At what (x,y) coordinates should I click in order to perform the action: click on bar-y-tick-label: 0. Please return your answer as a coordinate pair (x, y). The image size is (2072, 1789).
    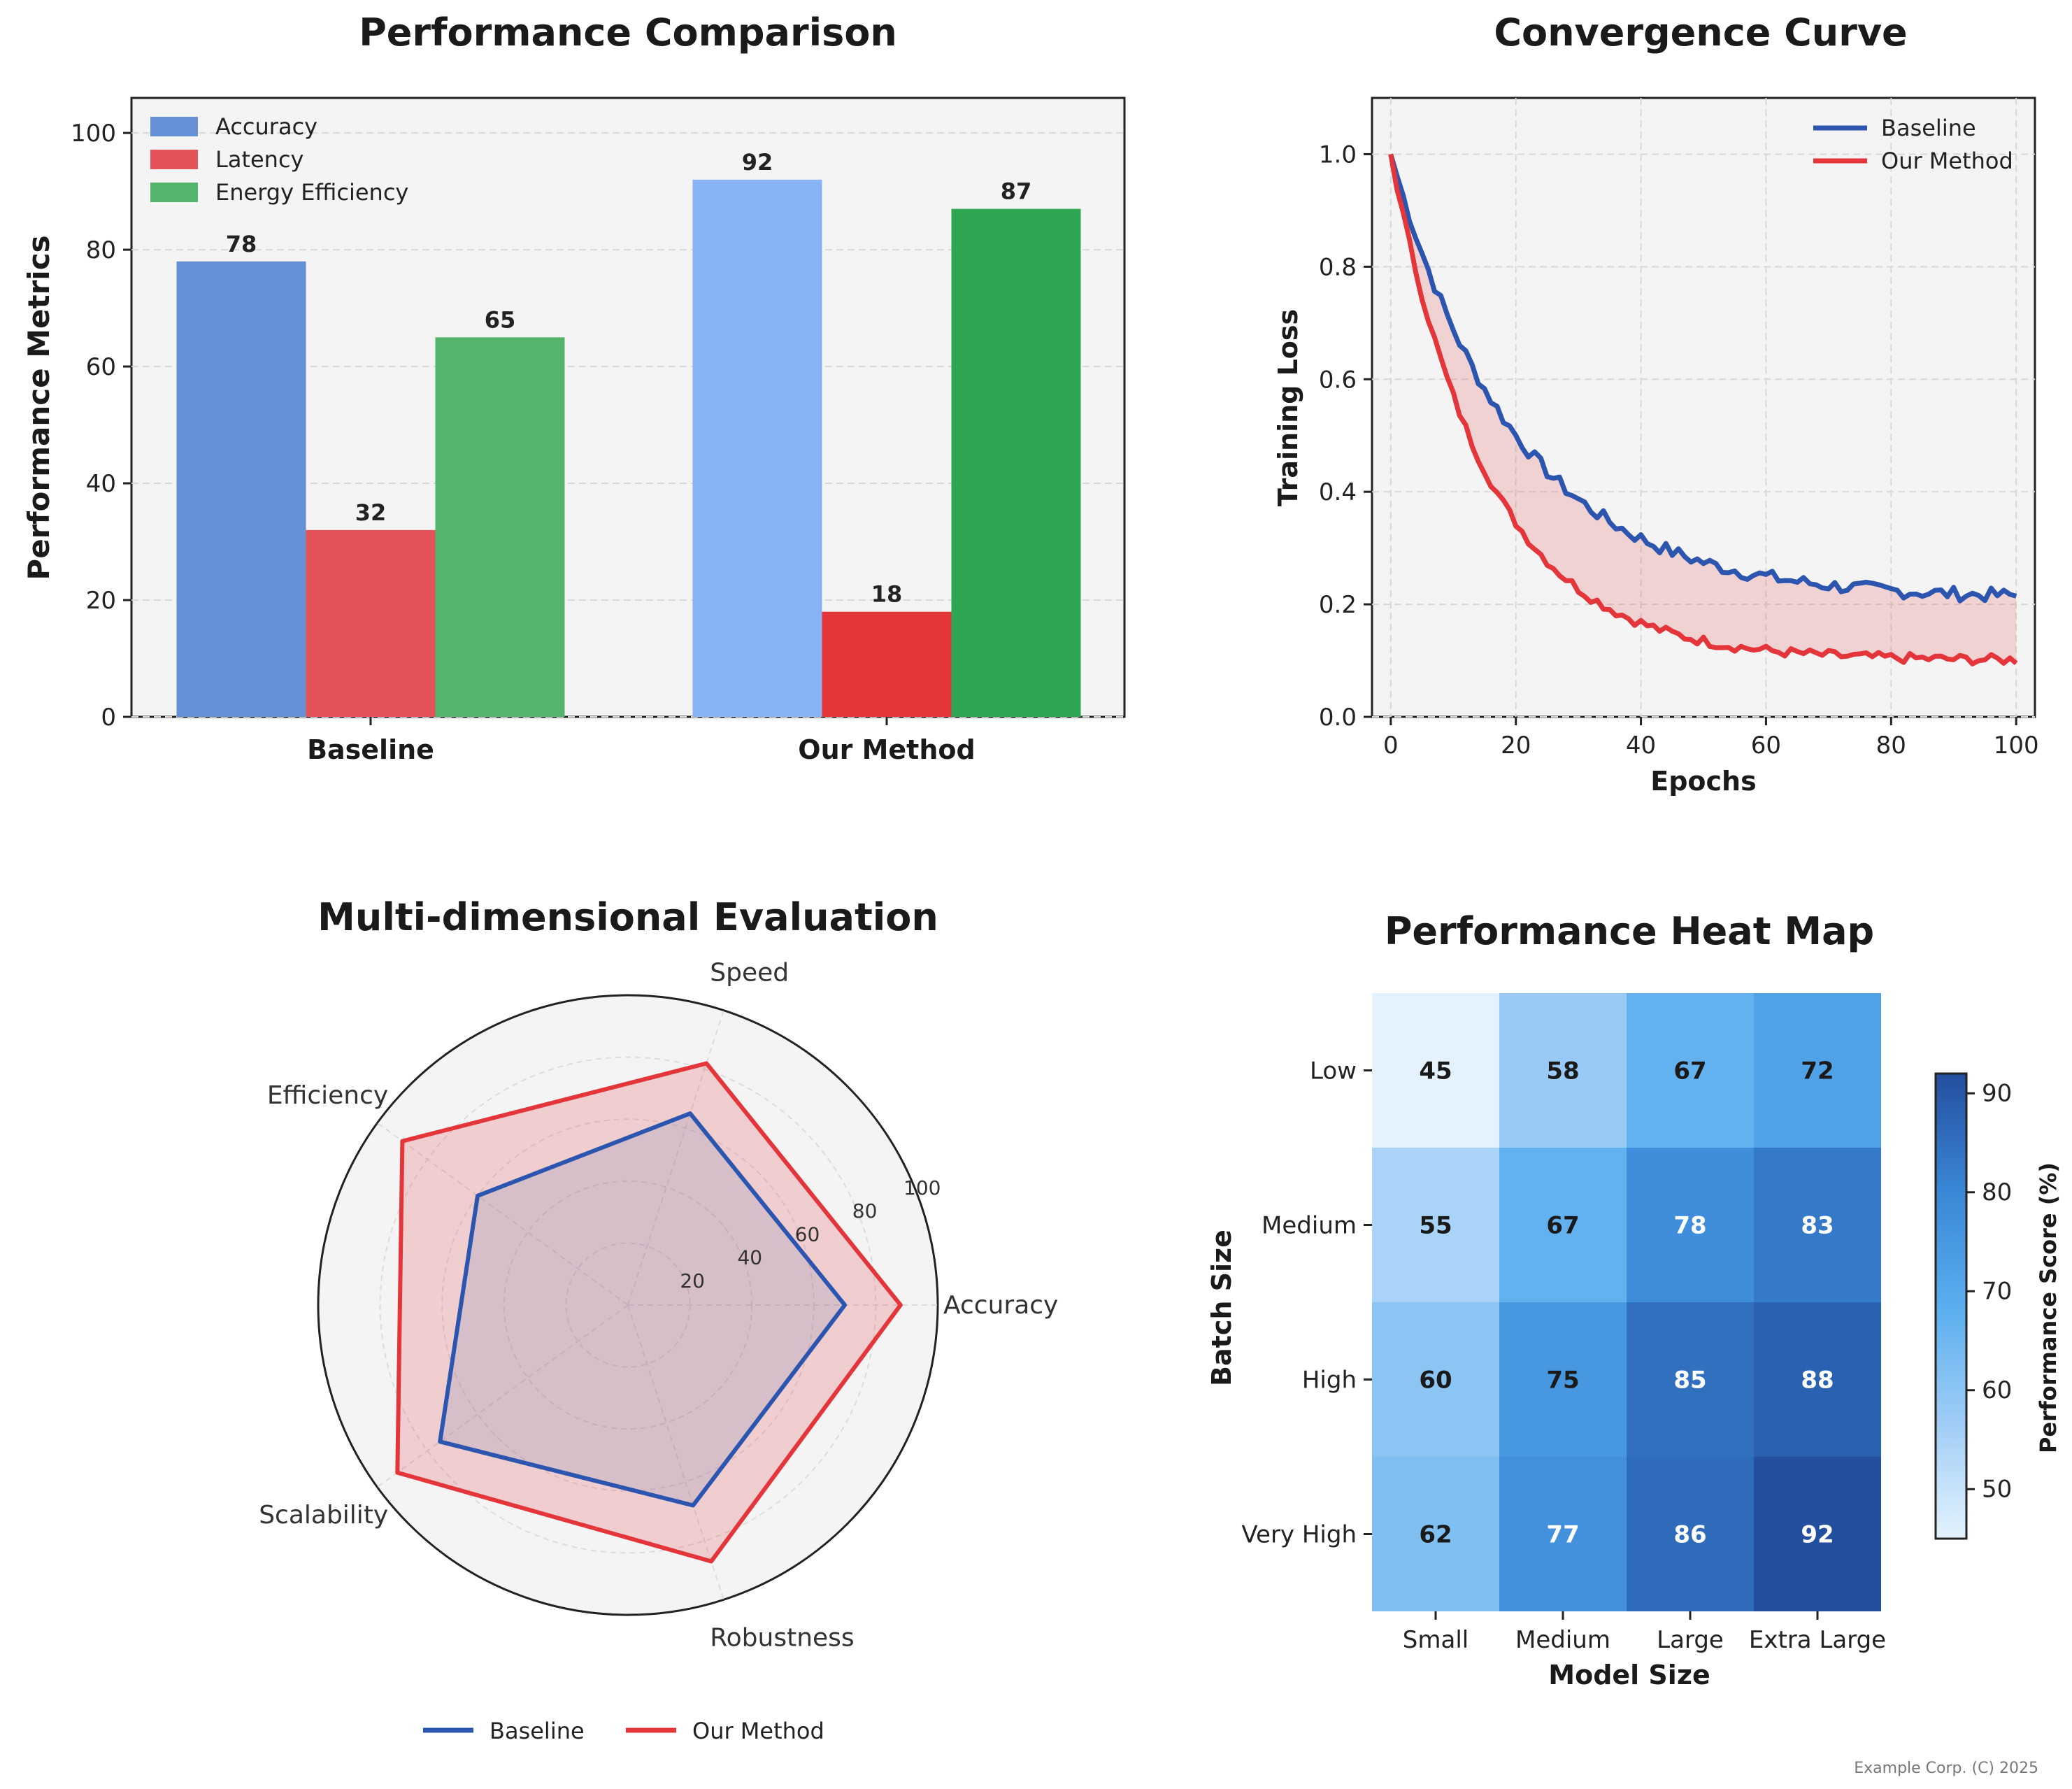
    Looking at the image, I should click on (109, 718).